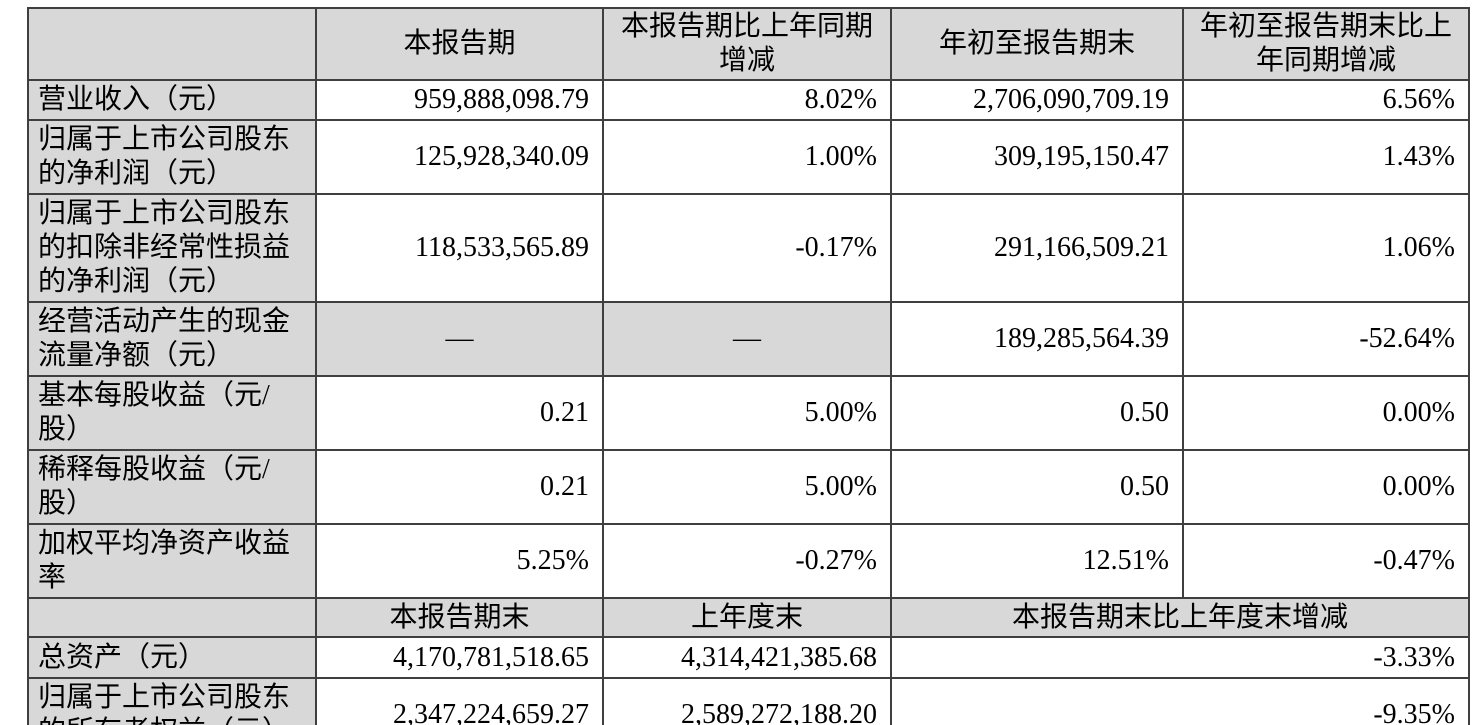 This screenshot has width=1479, height=725. What do you see at coordinates (1037, 248) in the screenshot?
I see `value-cell: 291,166,509.21` at bounding box center [1037, 248].